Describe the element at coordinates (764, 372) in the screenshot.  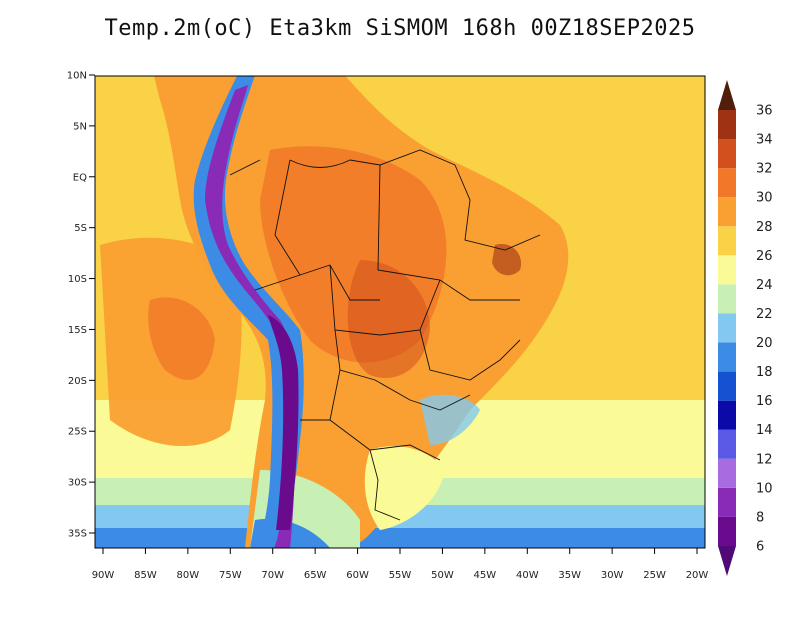
I see `colorbar-label: 18` at that location.